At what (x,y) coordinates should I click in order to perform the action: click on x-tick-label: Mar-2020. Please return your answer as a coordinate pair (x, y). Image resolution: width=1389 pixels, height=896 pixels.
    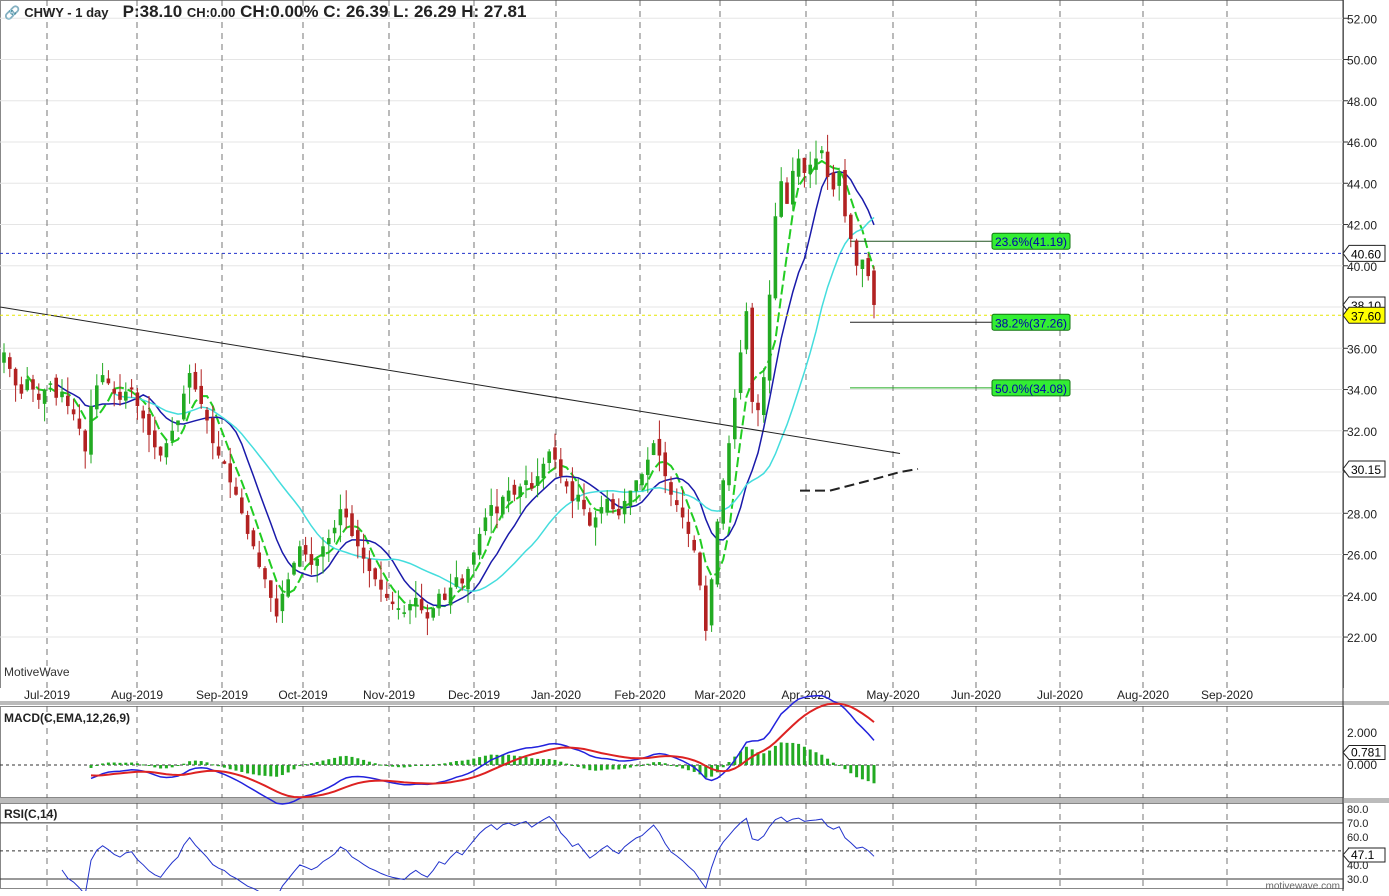
    Looking at the image, I should click on (720, 695).